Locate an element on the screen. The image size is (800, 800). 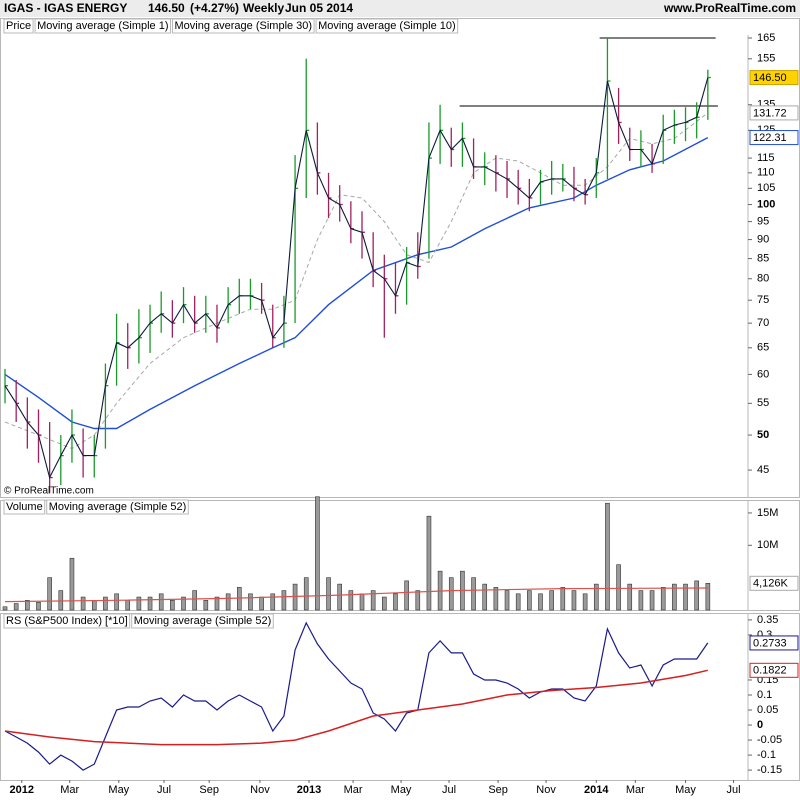
legend-entry: Volume is located at coordinates (24, 507).